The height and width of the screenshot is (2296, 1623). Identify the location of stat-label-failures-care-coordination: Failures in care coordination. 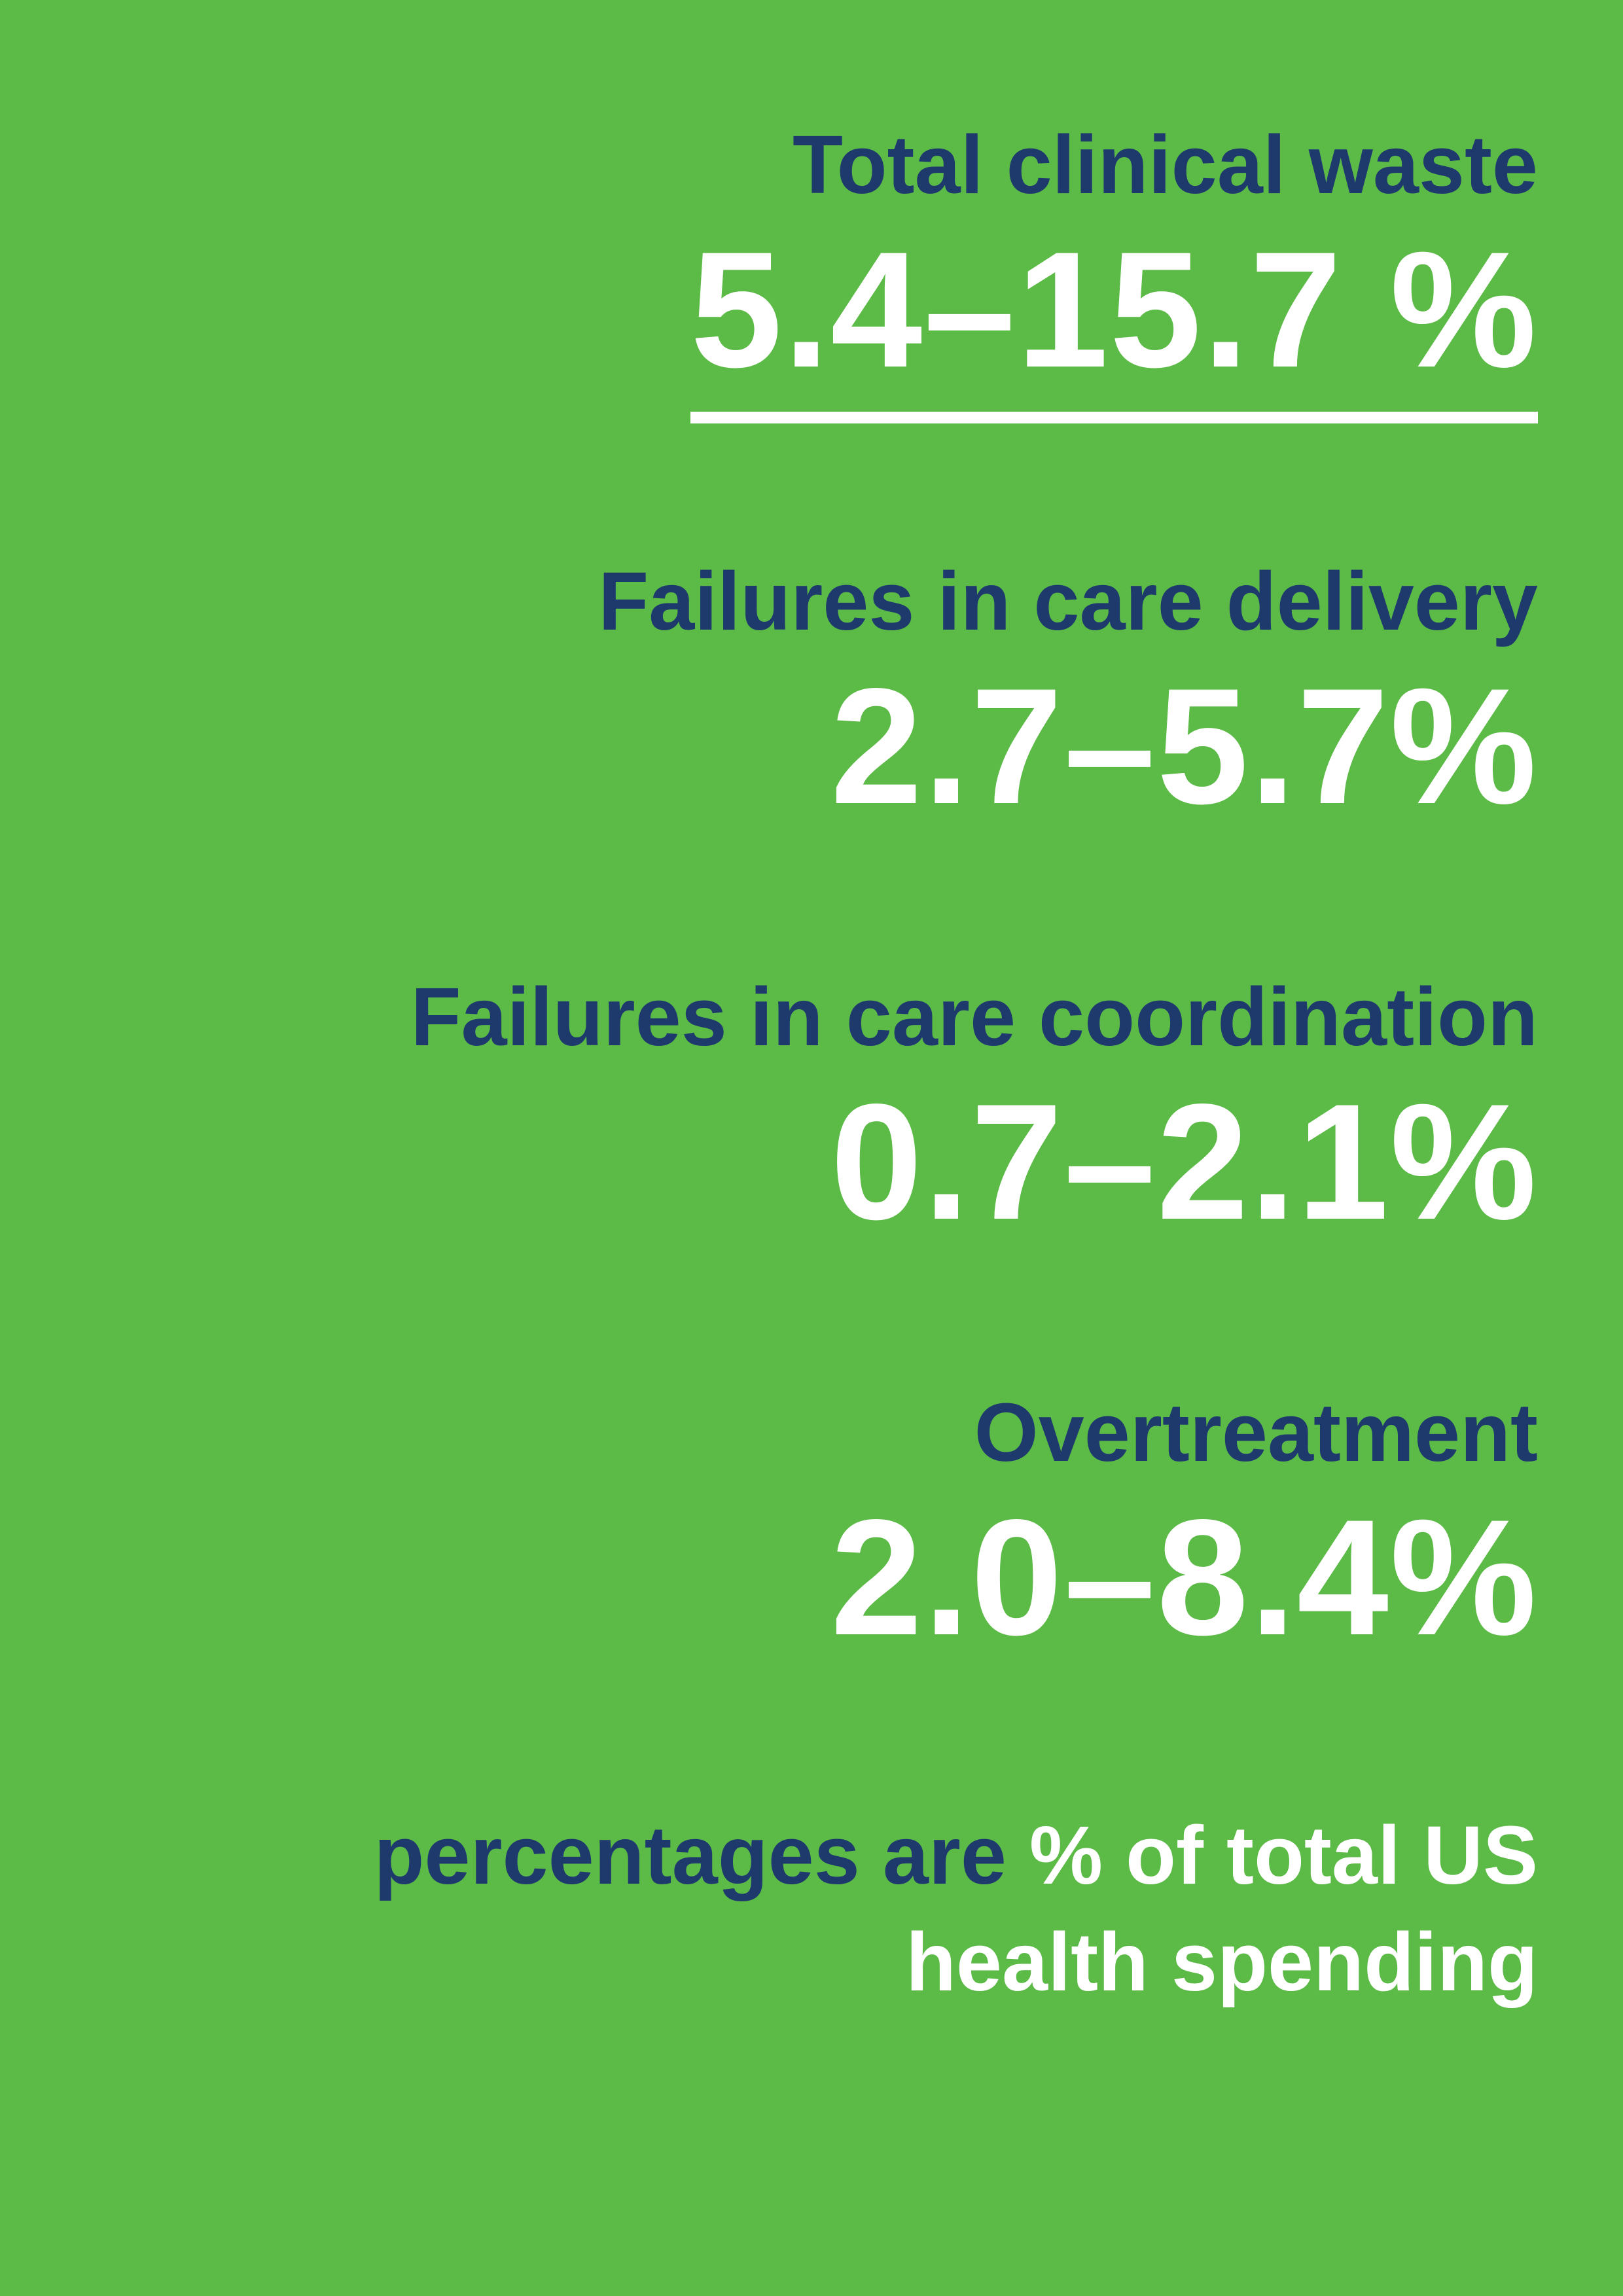
(974, 1017).